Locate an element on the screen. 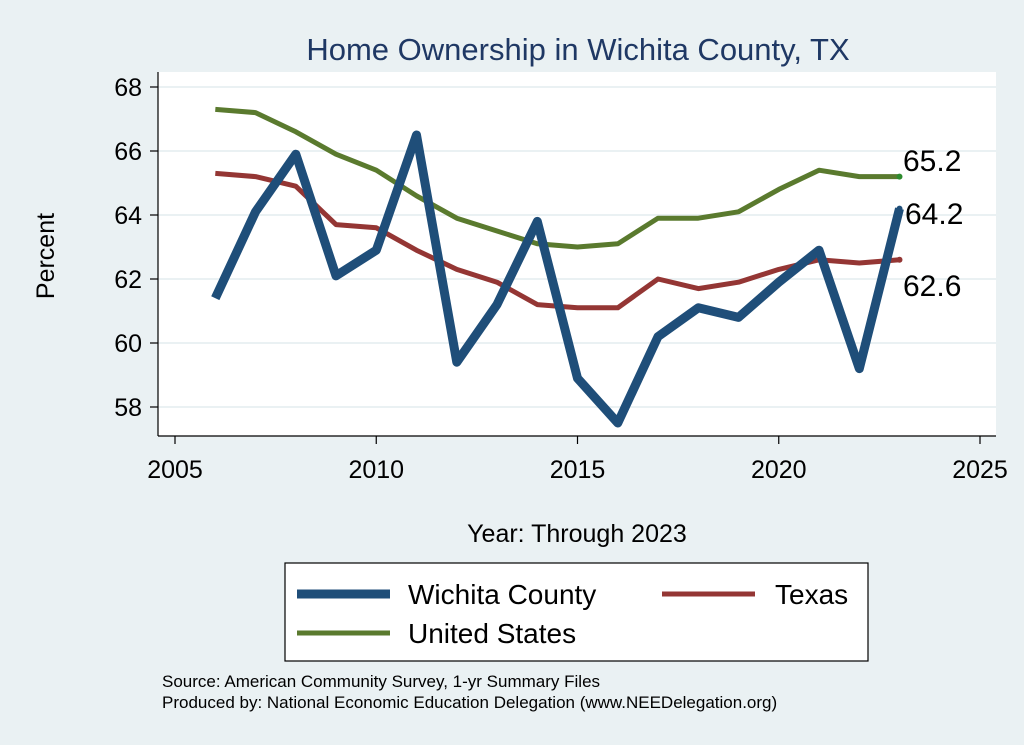  end-label-united-states: 65.2 is located at coordinates (932, 161).